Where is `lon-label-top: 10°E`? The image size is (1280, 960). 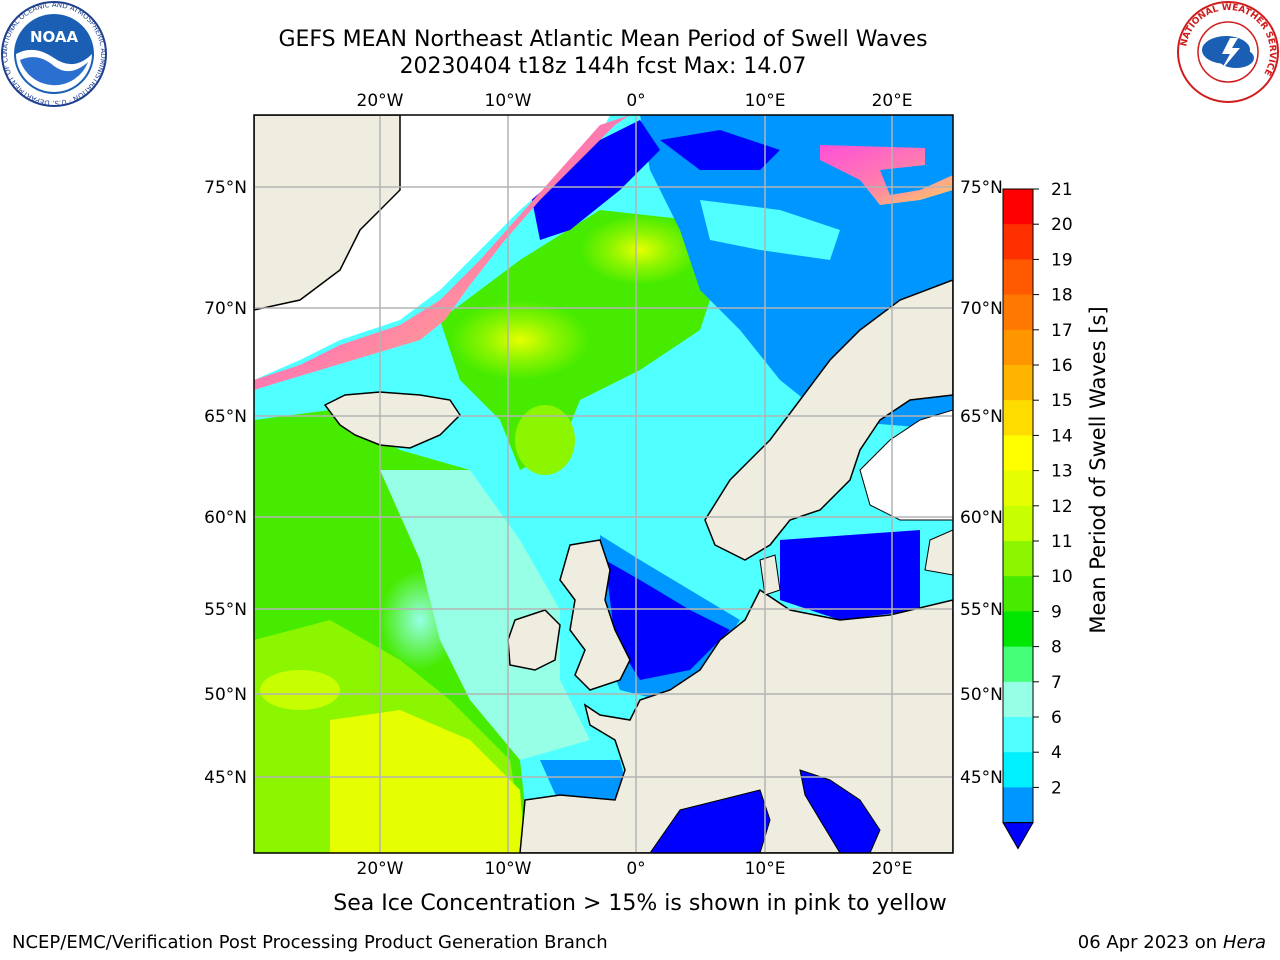
lon-label-top: 10°E is located at coordinates (765, 101).